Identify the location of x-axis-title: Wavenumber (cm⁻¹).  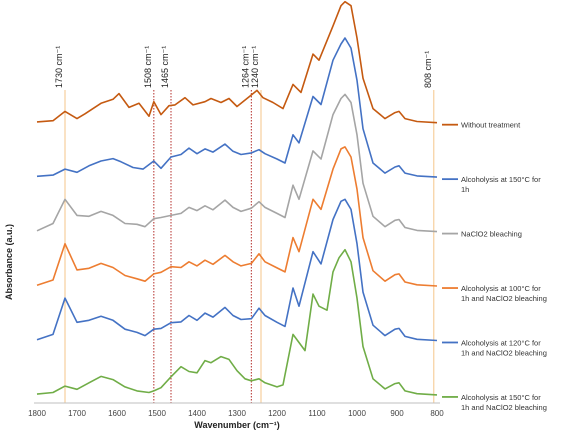
(236, 425).